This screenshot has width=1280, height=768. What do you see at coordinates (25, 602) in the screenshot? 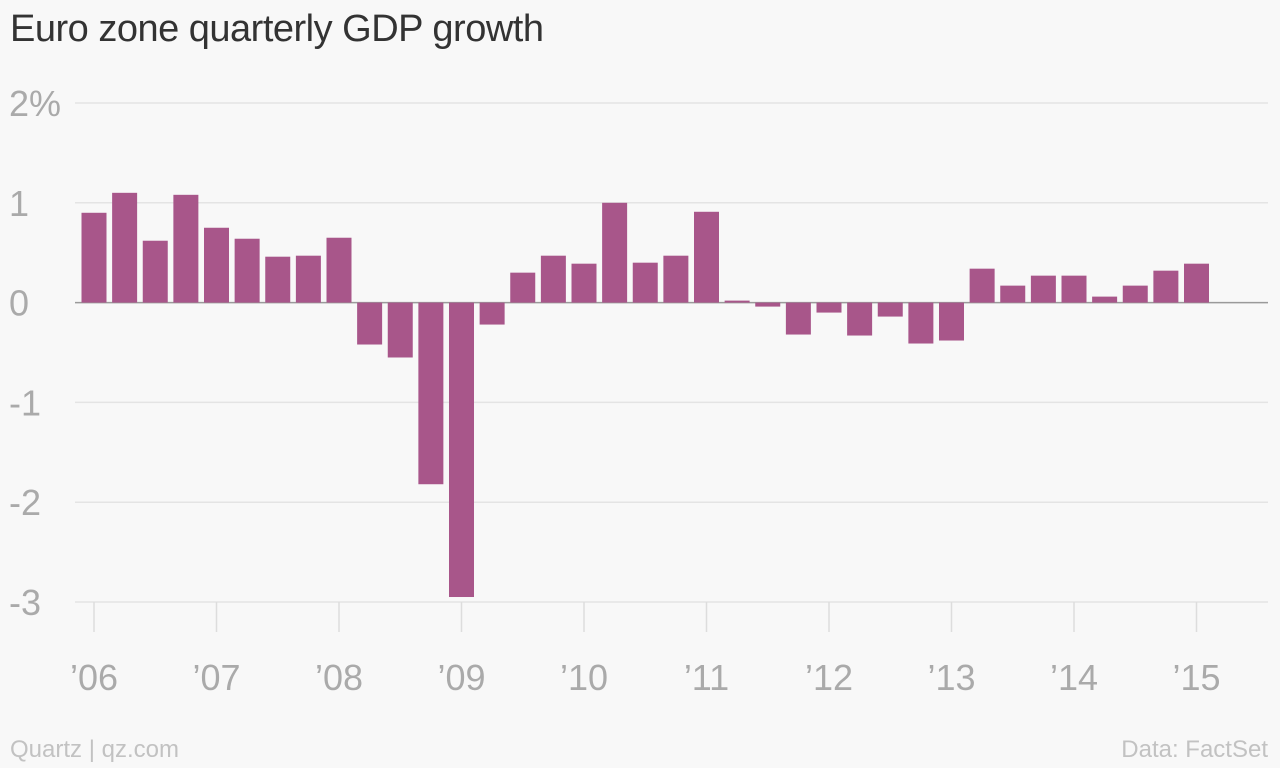
I see `y-tick-label: -3` at bounding box center [25, 602].